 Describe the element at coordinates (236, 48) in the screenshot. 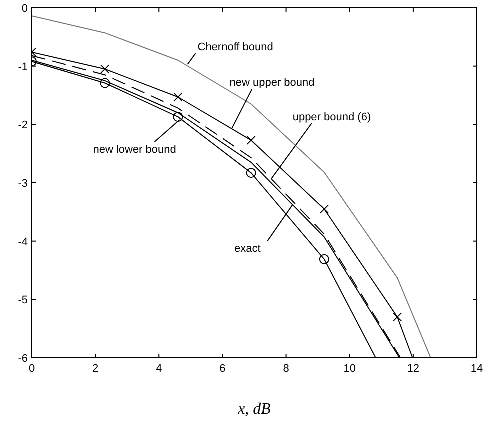

I see `annotation: Chernoff bound` at that location.